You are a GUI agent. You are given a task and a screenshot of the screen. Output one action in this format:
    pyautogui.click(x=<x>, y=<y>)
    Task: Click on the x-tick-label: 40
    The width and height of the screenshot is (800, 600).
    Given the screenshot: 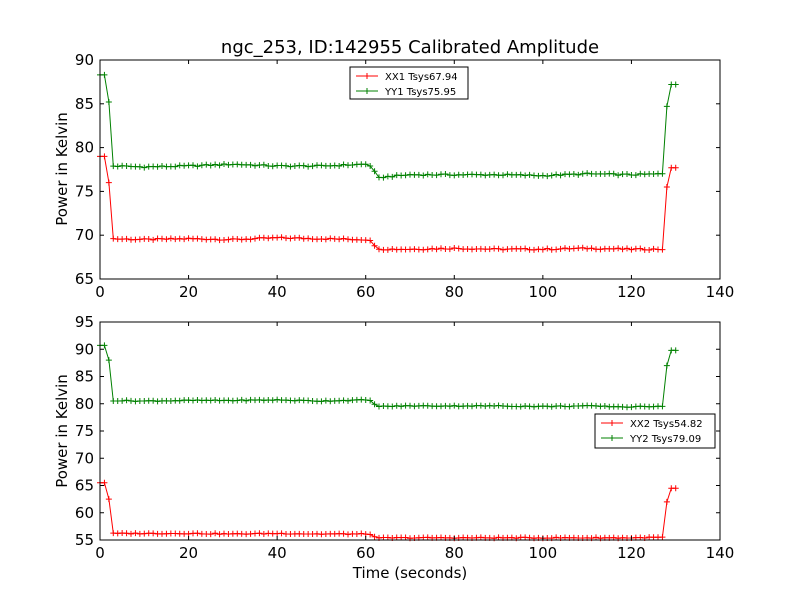 What is the action you would take?
    pyautogui.click(x=277, y=292)
    